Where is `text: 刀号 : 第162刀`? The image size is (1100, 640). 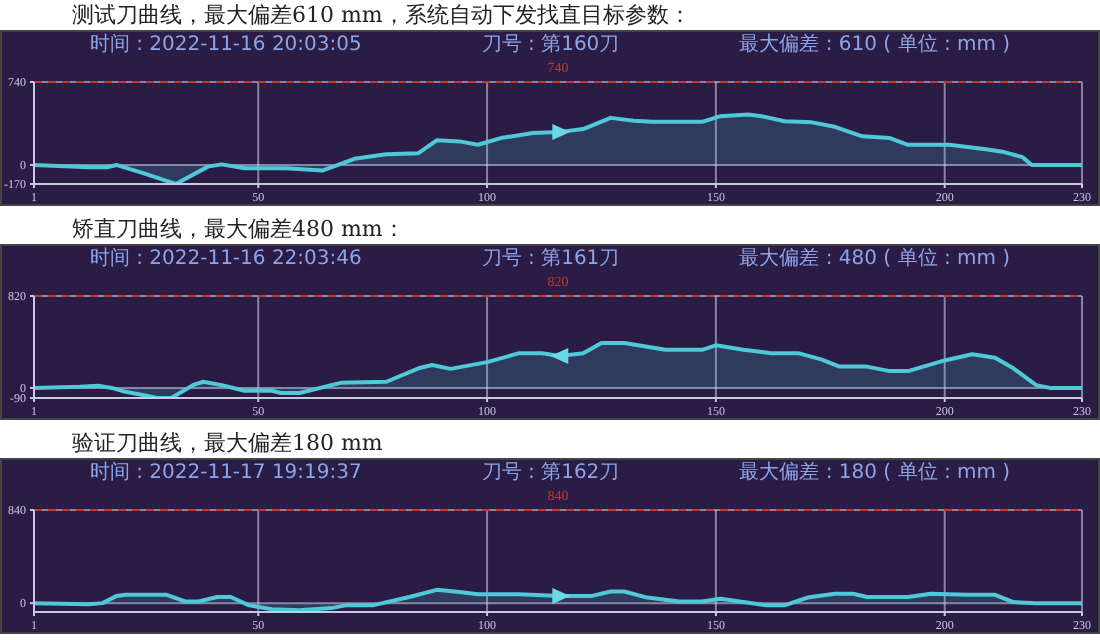 text: 刀号 : 第162刀 is located at coordinates (550, 473).